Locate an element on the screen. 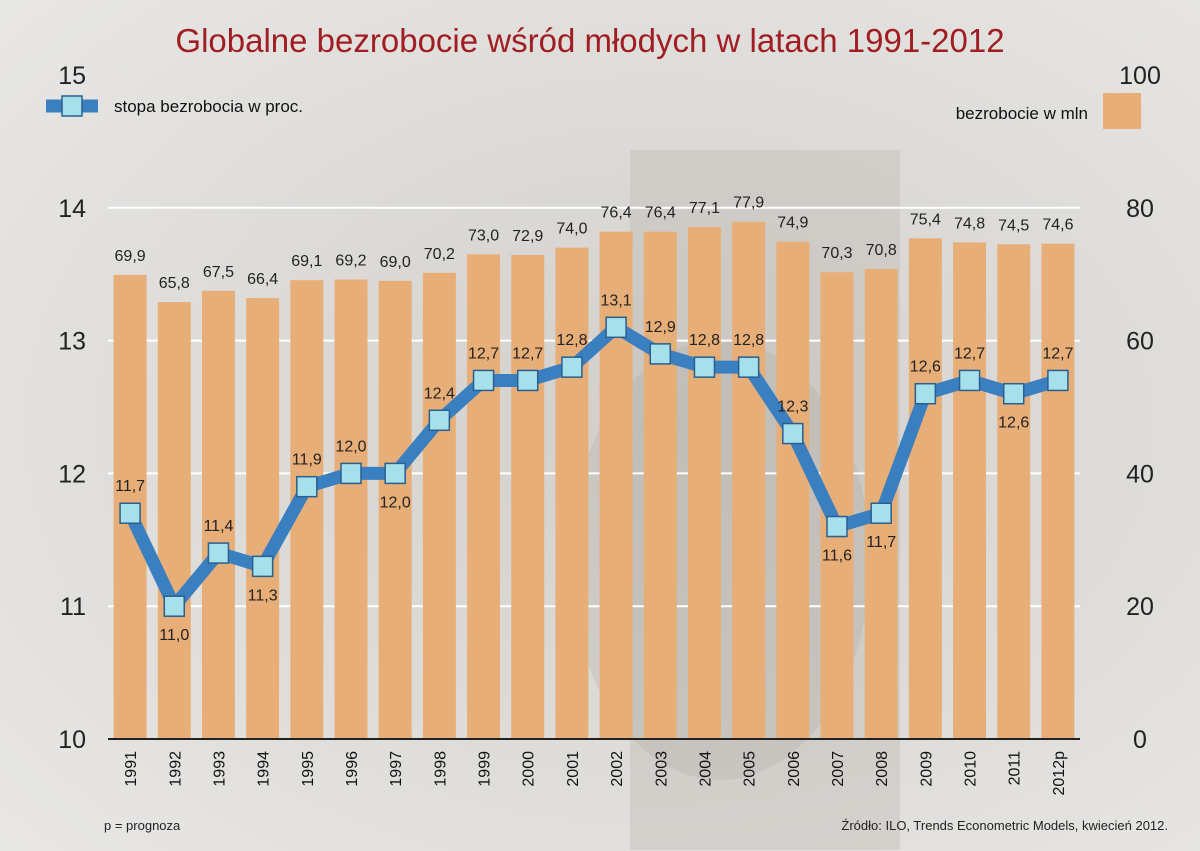 The height and width of the screenshot is (851, 1200). y-left-tick-label: 13 is located at coordinates (72, 342).